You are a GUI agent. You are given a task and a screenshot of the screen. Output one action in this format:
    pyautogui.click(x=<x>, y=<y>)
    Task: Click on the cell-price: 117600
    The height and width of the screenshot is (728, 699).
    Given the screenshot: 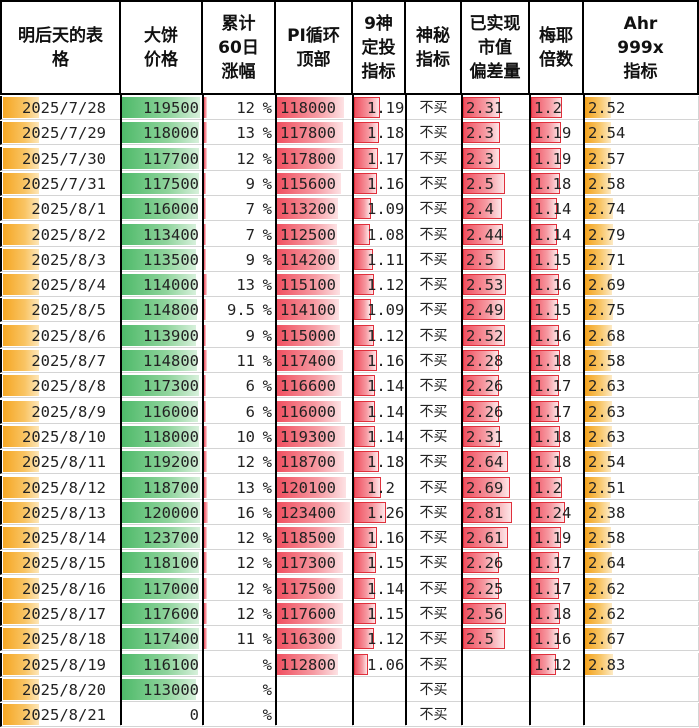 What is the action you would take?
    pyautogui.click(x=162, y=614)
    